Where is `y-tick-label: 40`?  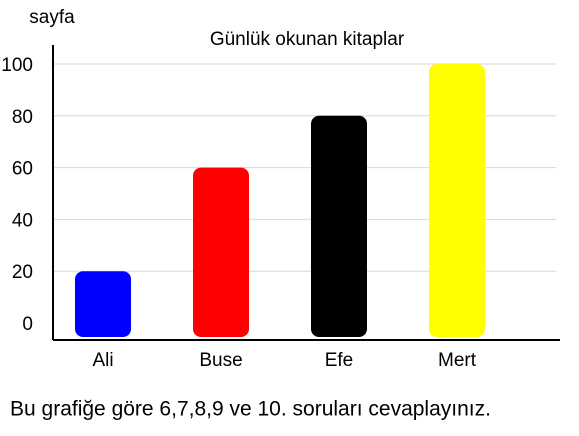
y-tick-label: 40 is located at coordinates (22, 220).